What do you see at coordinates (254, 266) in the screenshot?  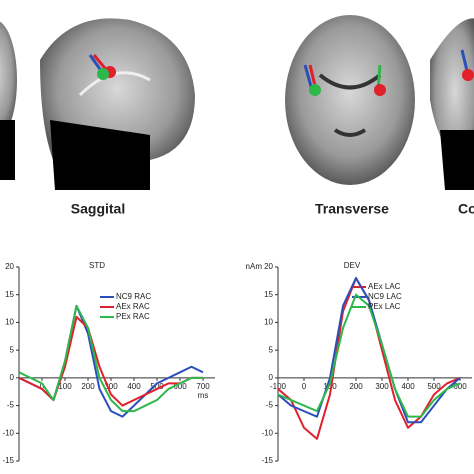 I see `y-axis-label: nAm` at bounding box center [254, 266].